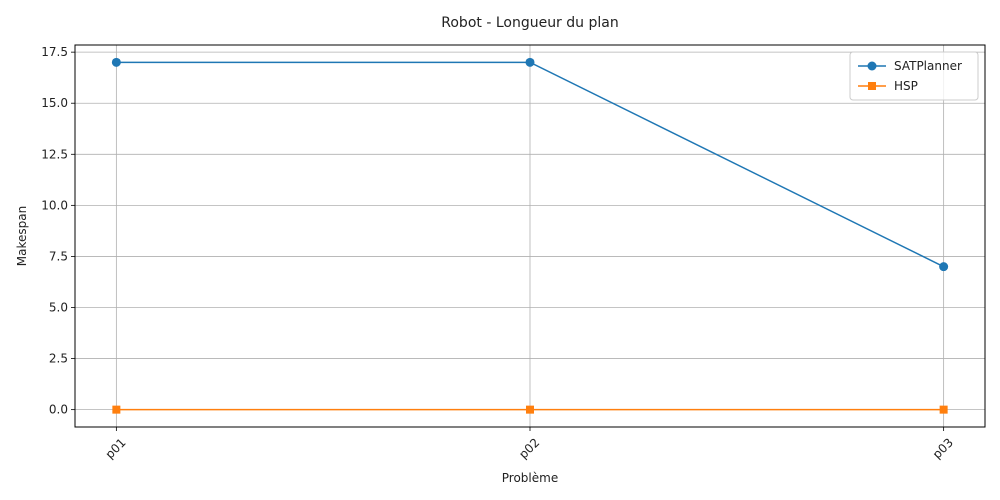 The image size is (1000, 500). What do you see at coordinates (58, 256) in the screenshot?
I see `y-tick-label: 7.5` at bounding box center [58, 256].